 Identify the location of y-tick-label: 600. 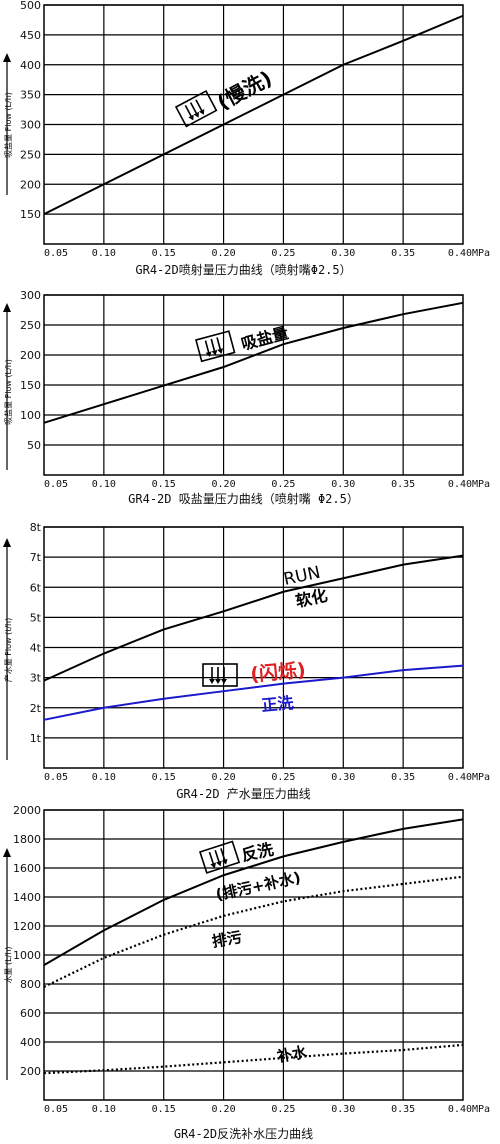
(30, 1013).